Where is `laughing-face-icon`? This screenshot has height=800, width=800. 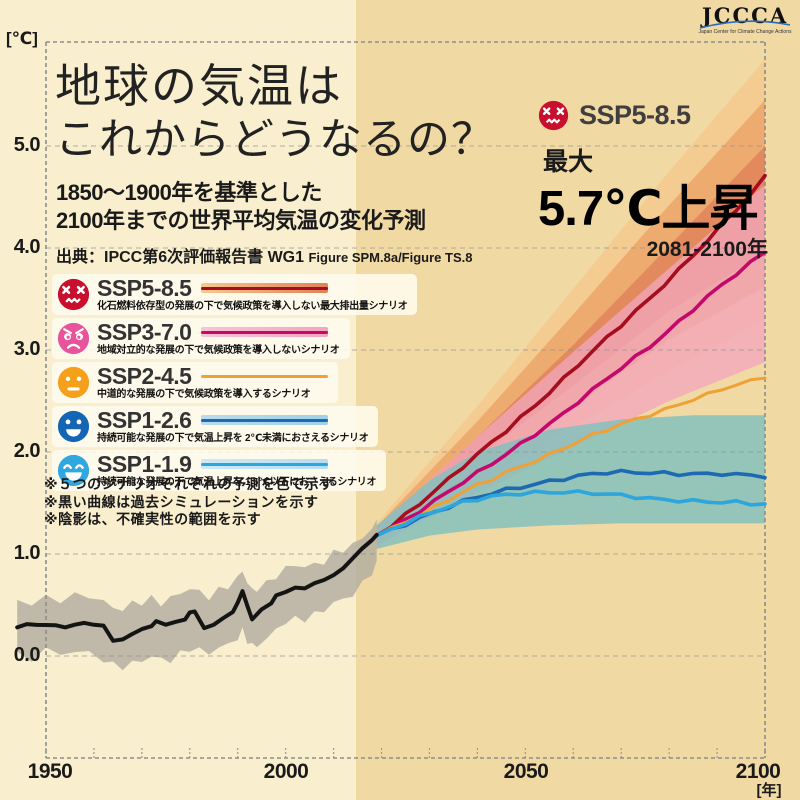 laughing-face-icon is located at coordinates (73, 470).